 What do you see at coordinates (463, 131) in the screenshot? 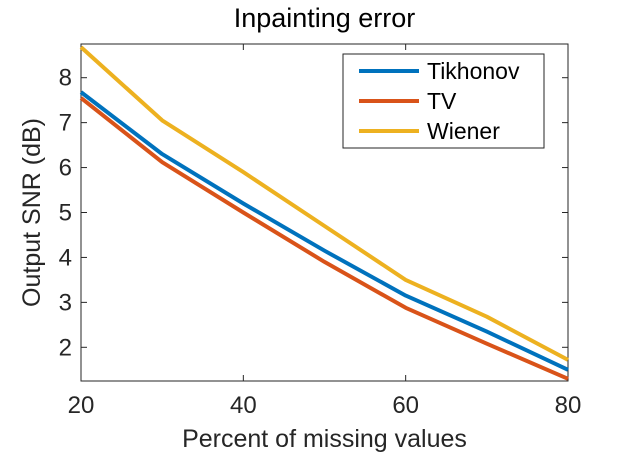
I see `legend-label-wiener: Wiener` at bounding box center [463, 131].